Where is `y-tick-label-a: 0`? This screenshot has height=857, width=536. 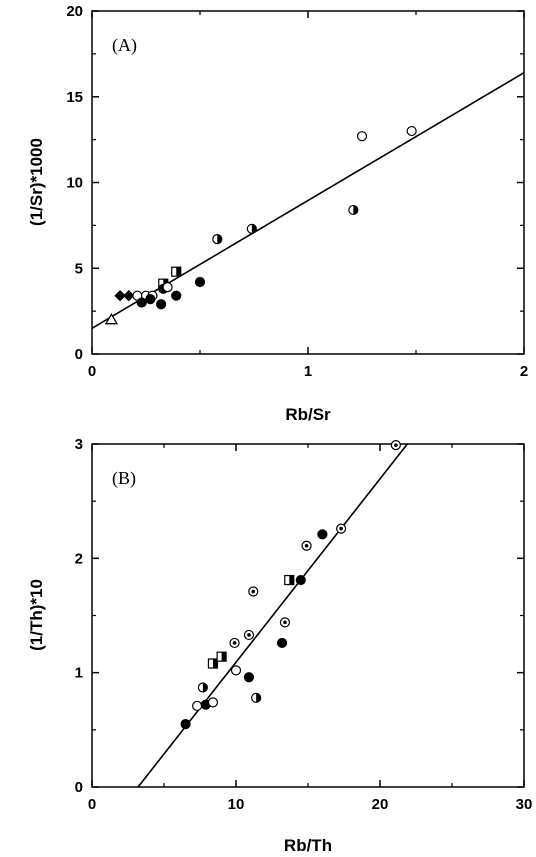 y-tick-label-a: 0 is located at coordinates (79, 354).